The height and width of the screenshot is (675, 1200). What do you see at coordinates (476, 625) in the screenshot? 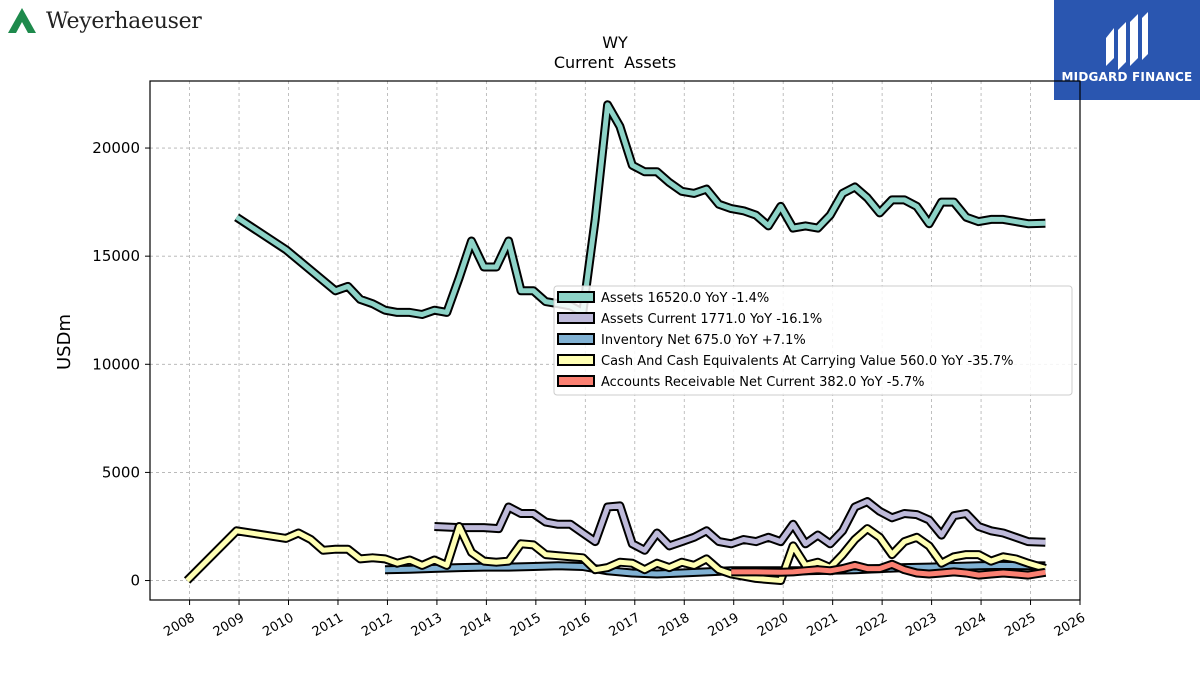
I see `x-tick-label: 2014` at bounding box center [476, 625].